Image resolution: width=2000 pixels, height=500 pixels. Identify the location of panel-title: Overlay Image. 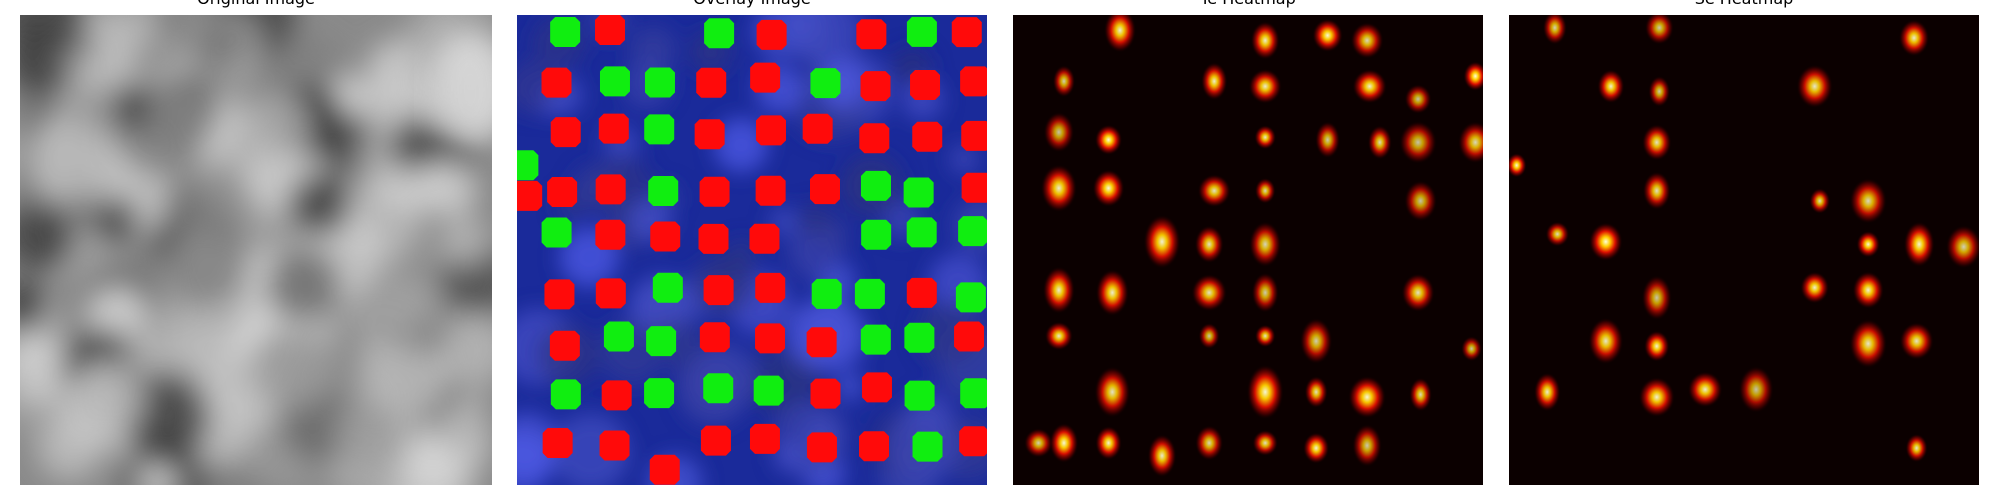
(751, 4).